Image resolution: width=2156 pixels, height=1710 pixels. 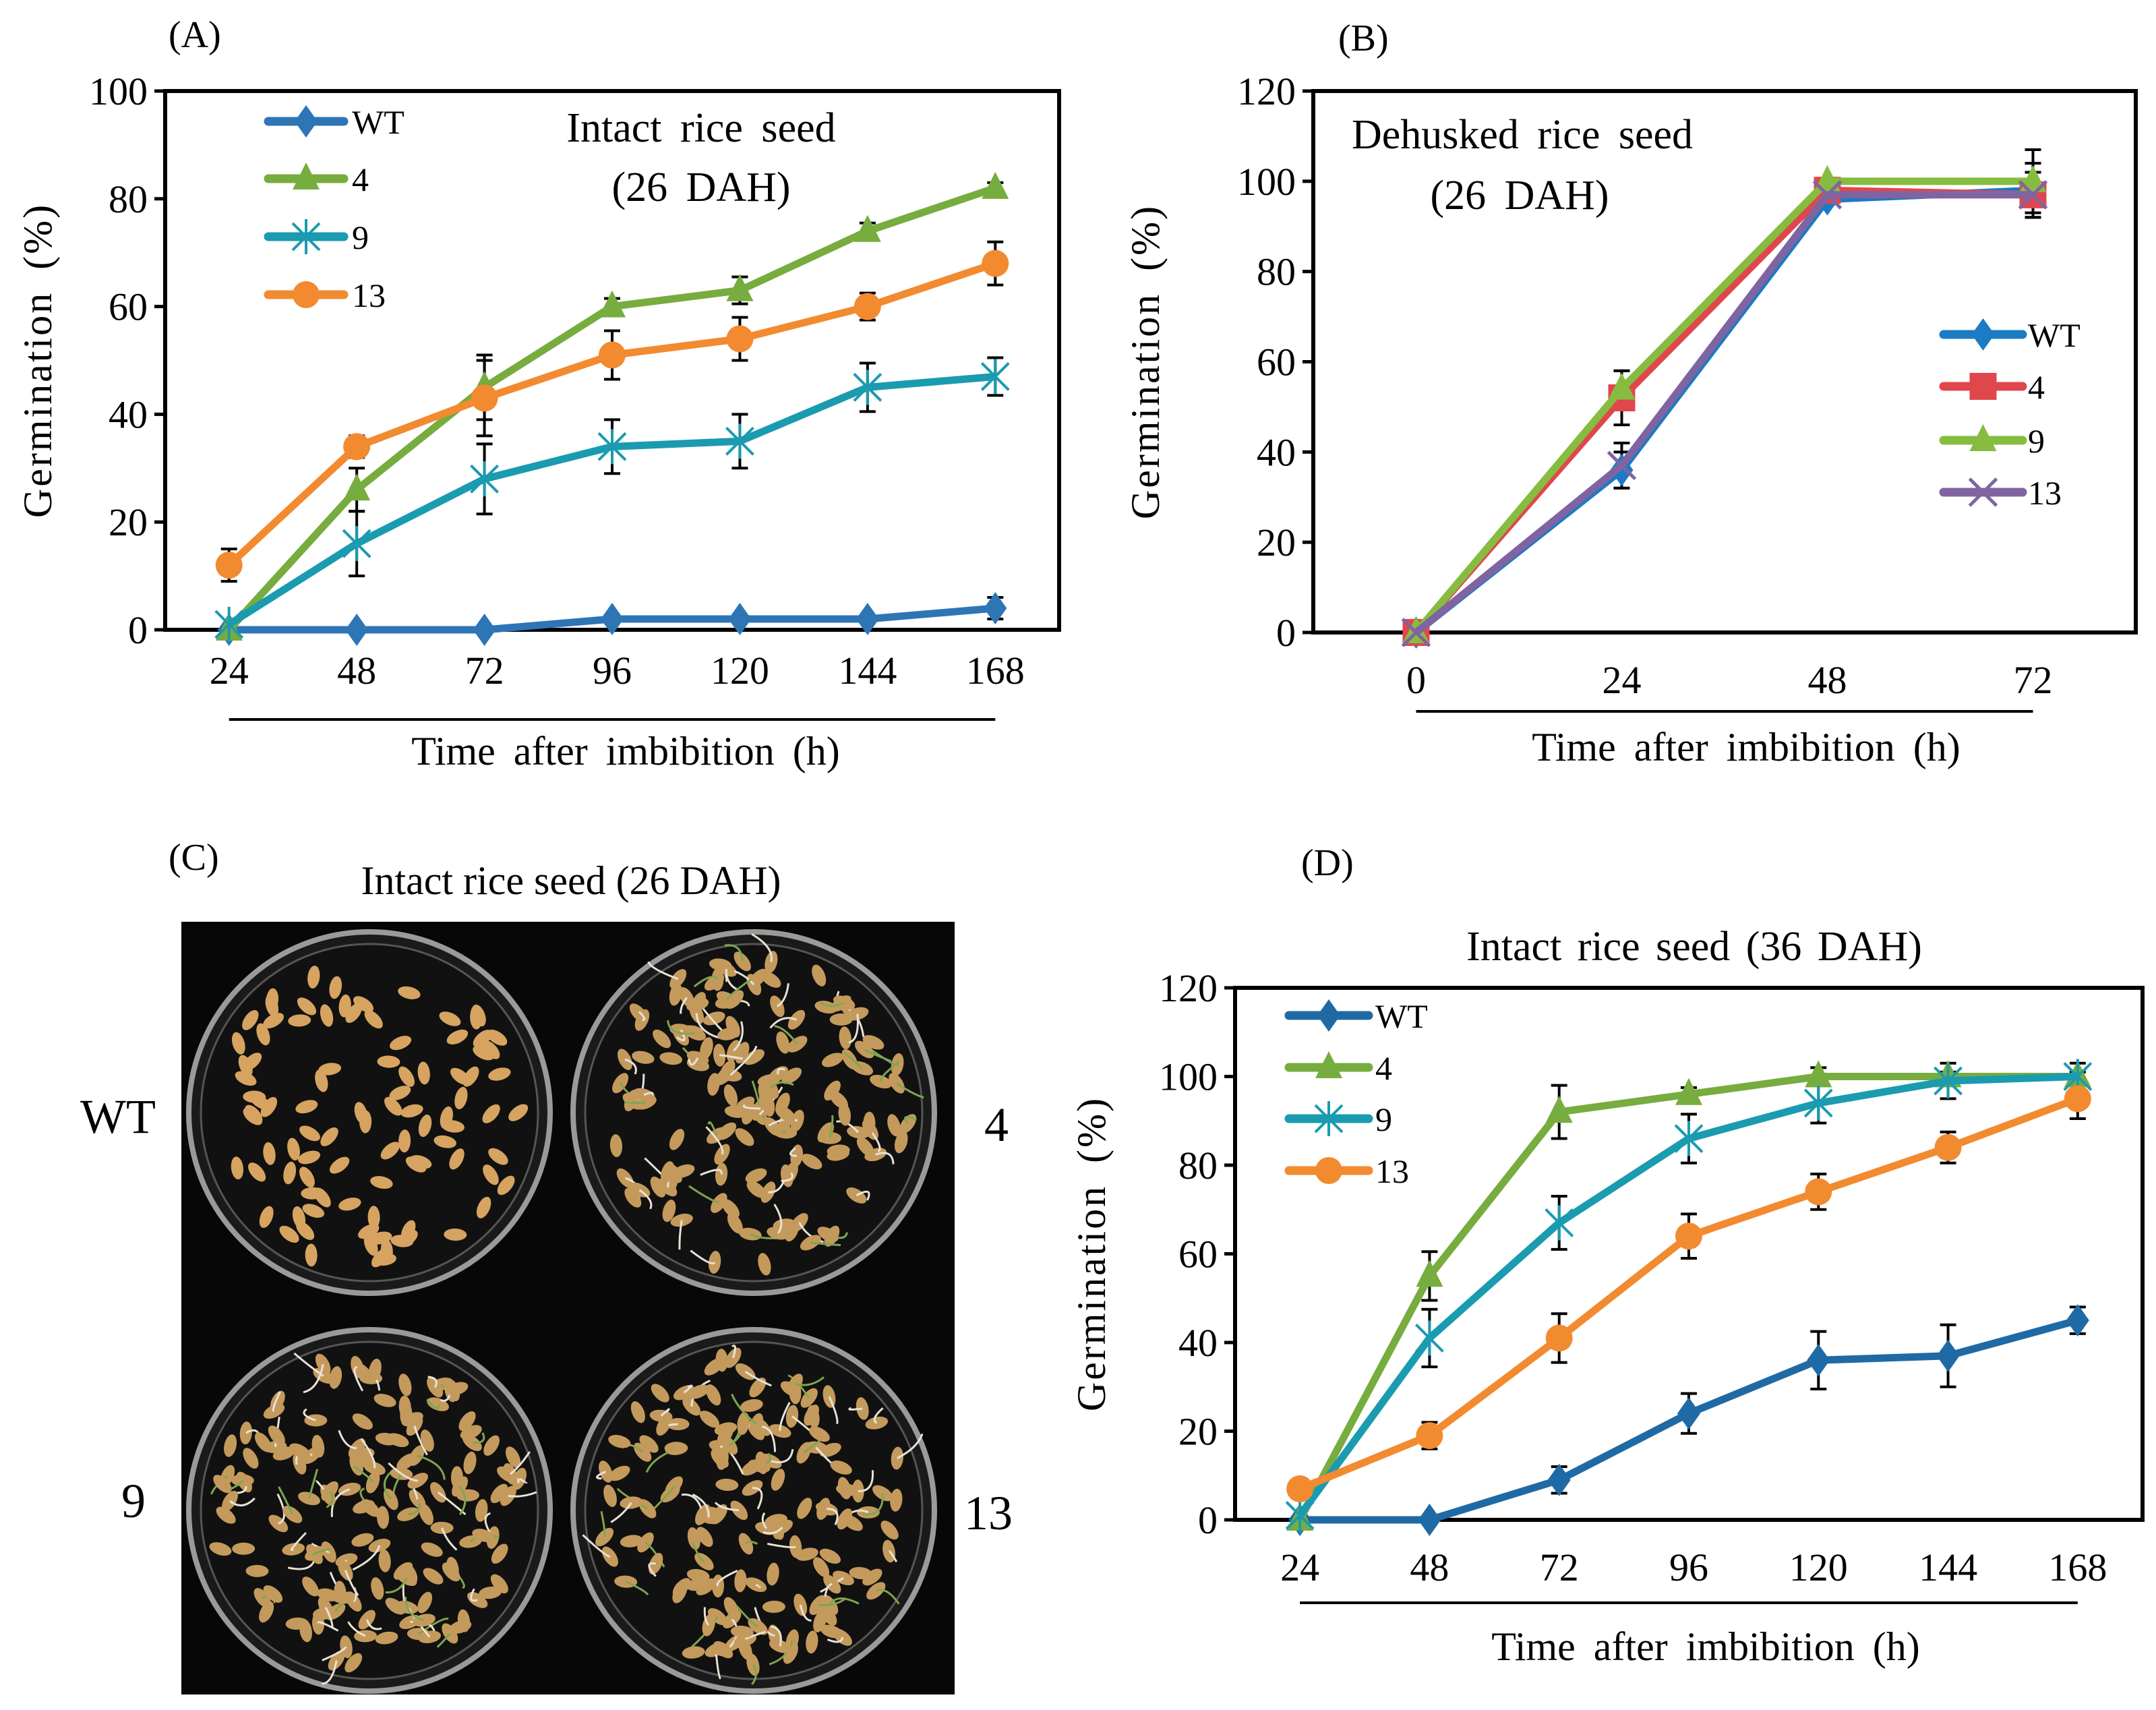 I want to click on legend-label: 4, so click(x=1383, y=1068).